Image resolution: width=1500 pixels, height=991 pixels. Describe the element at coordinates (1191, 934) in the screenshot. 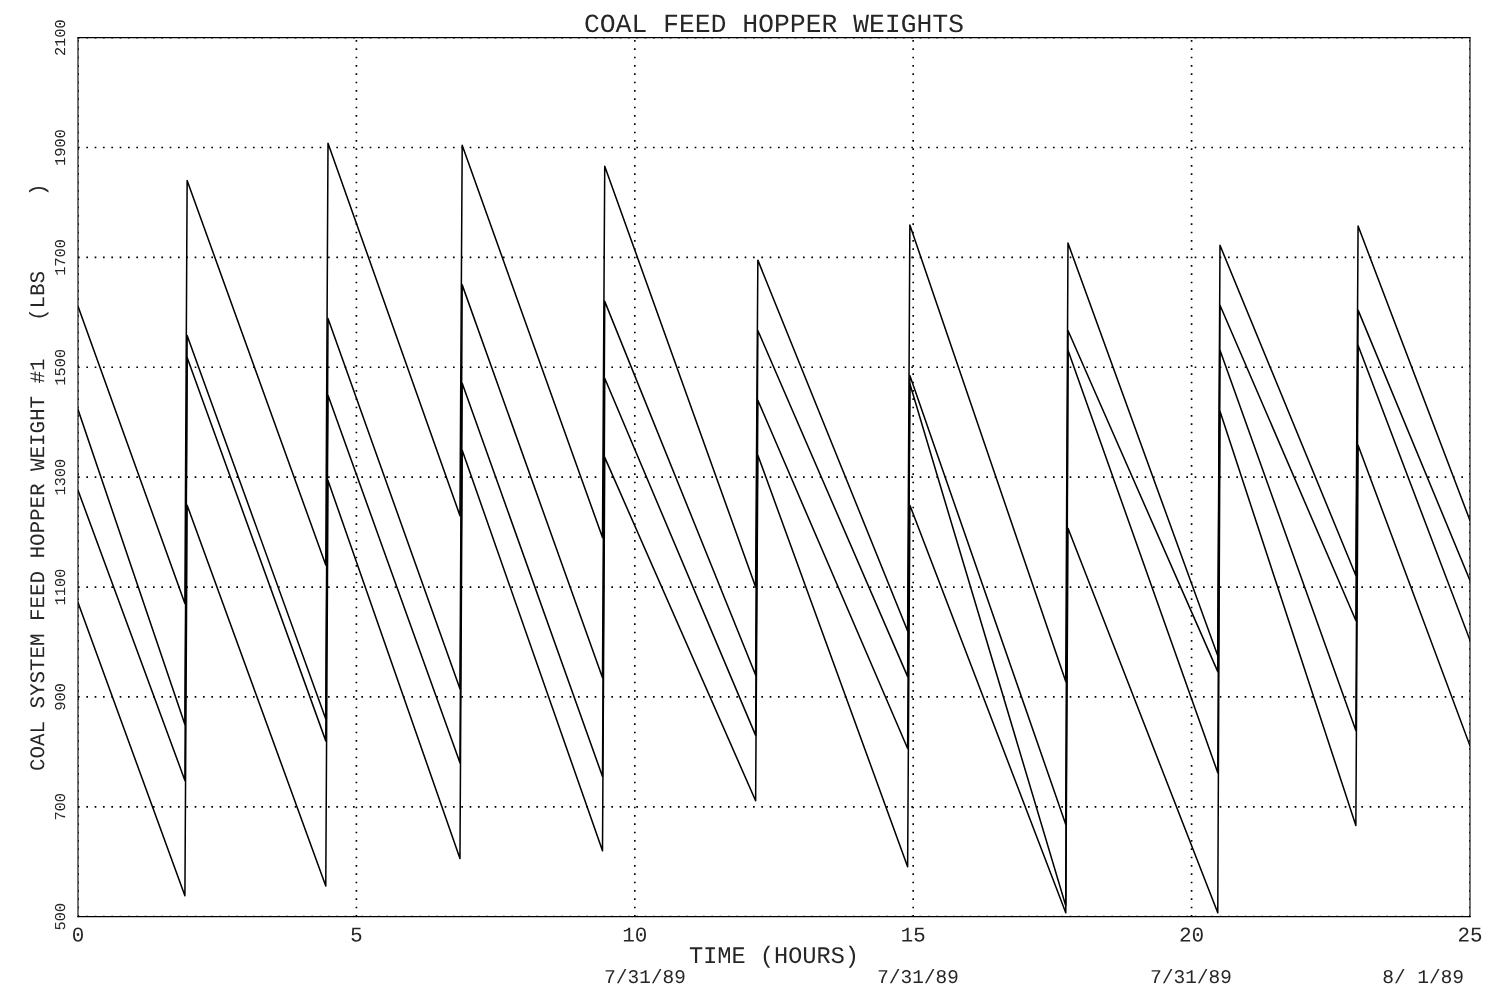

I see `x-tick-label: 20` at that location.